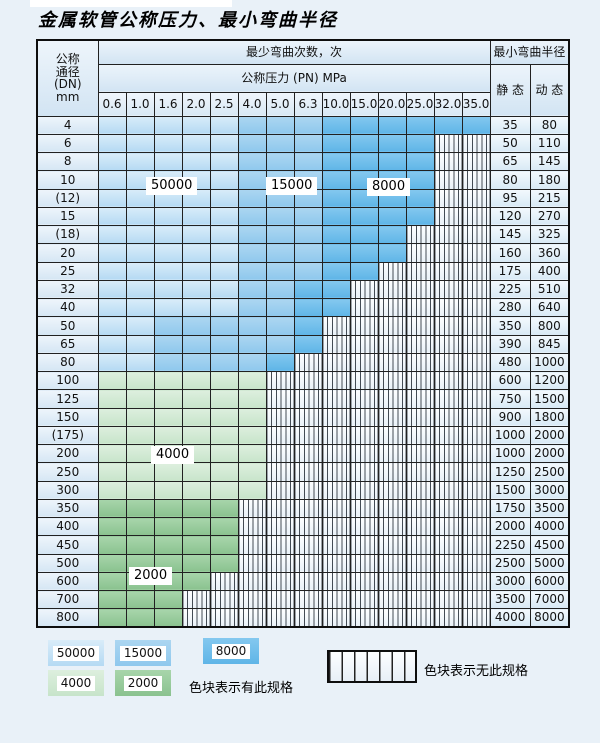 This screenshot has height=743, width=600. I want to click on cycle-cell-dn350-pn1.6, so click(168, 508).